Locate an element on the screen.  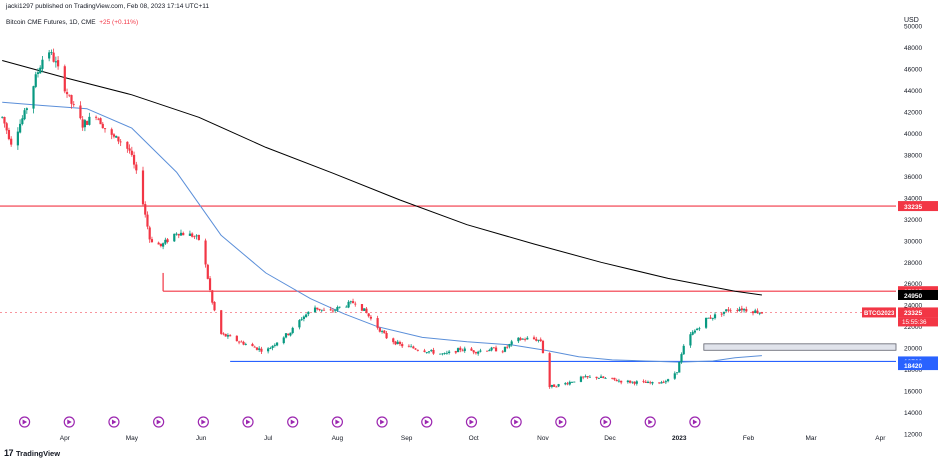
x-tick-label: Jul is located at coordinates (268, 438).